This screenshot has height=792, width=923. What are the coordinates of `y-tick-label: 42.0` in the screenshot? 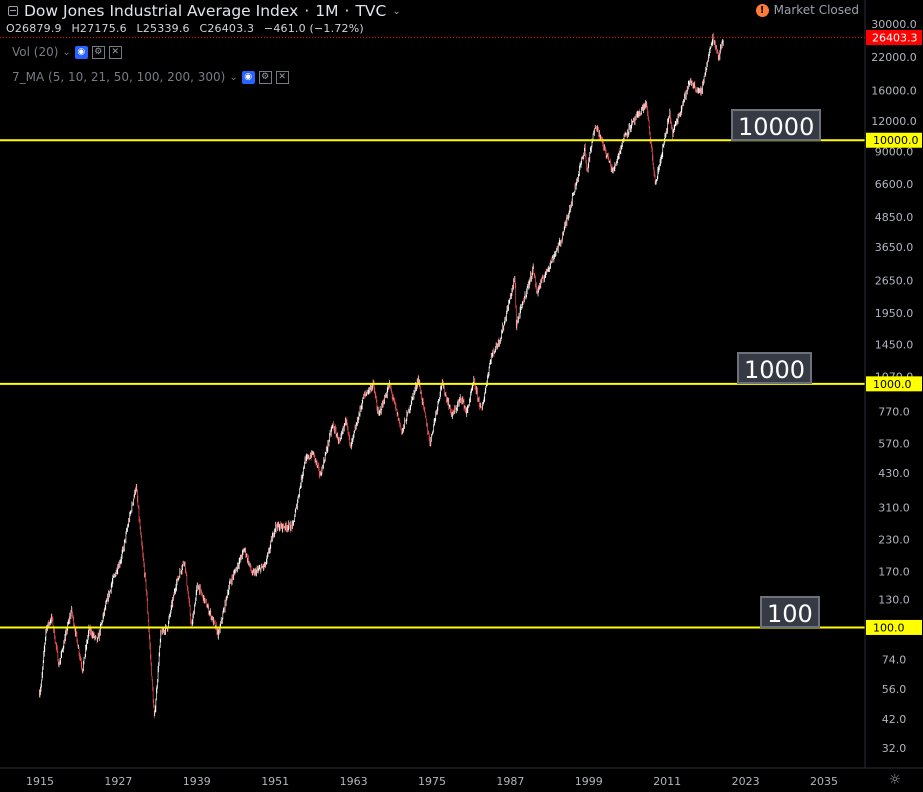 It's located at (894, 719).